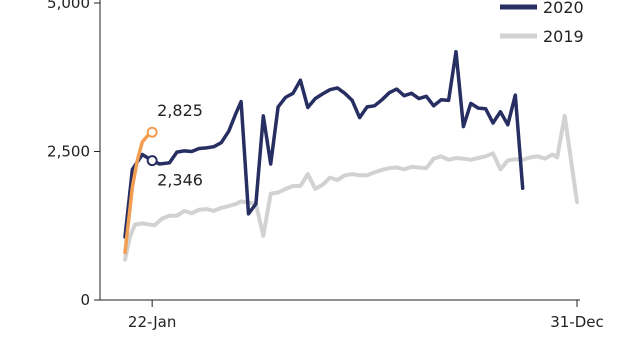 The height and width of the screenshot is (338, 620). What do you see at coordinates (68, 6) in the screenshot?
I see `y-tick-label: 5,000` at bounding box center [68, 6].